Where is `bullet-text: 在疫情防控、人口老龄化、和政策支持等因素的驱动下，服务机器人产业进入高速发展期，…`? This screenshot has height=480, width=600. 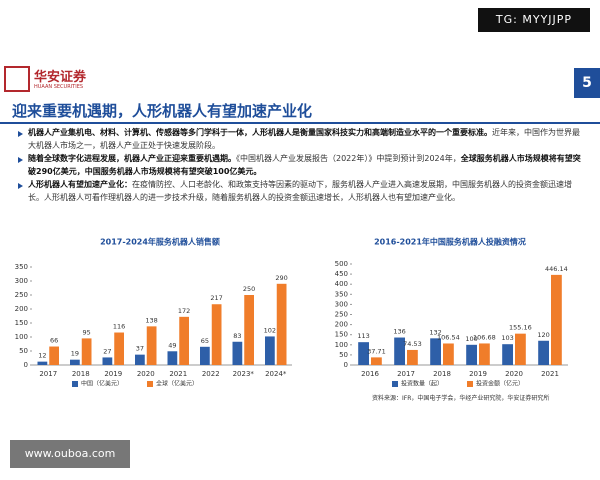
bullet-text: 在疫情防控、人口老龄化、和政策支持等因素的驱动下，服务机器人产业进入高速发展期，… is located at coordinates (300, 191).